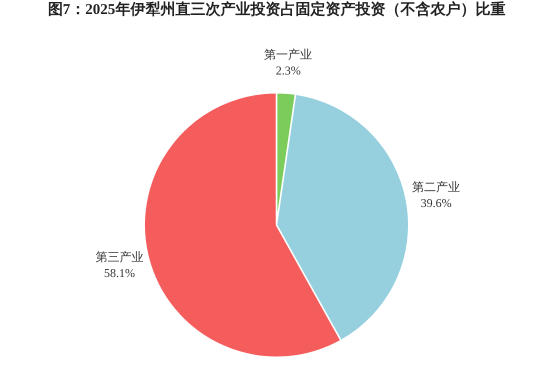  Describe the element at coordinates (119, 273) in the screenshot. I see `data-label: 58.1%` at that location.